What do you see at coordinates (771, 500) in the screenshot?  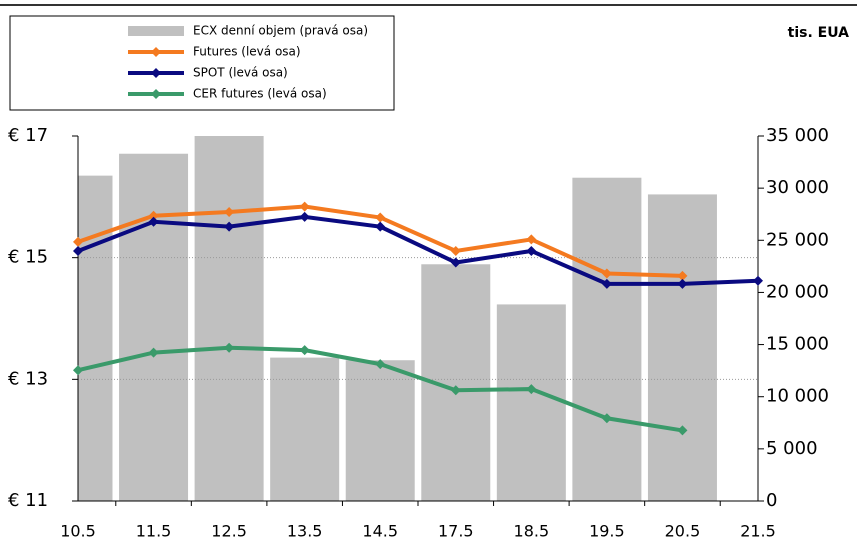 I see `y2-tick-label: 0` at bounding box center [771, 500].